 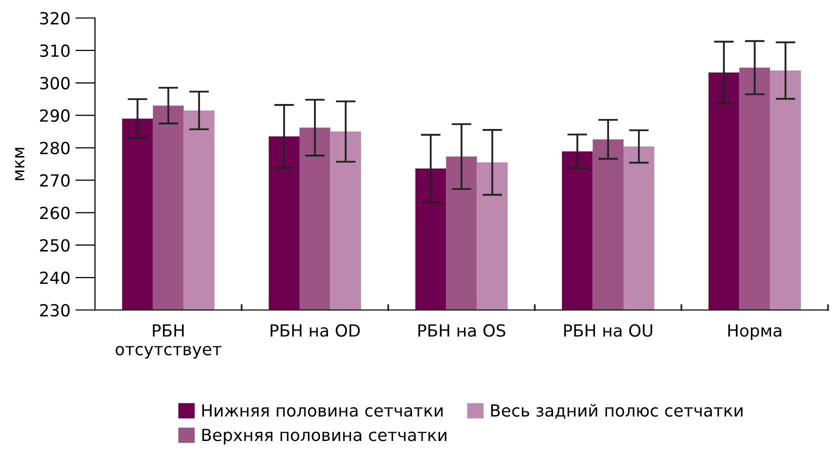 What do you see at coordinates (19, 164) in the screenshot?
I see `y-axis-title: мкм` at bounding box center [19, 164].